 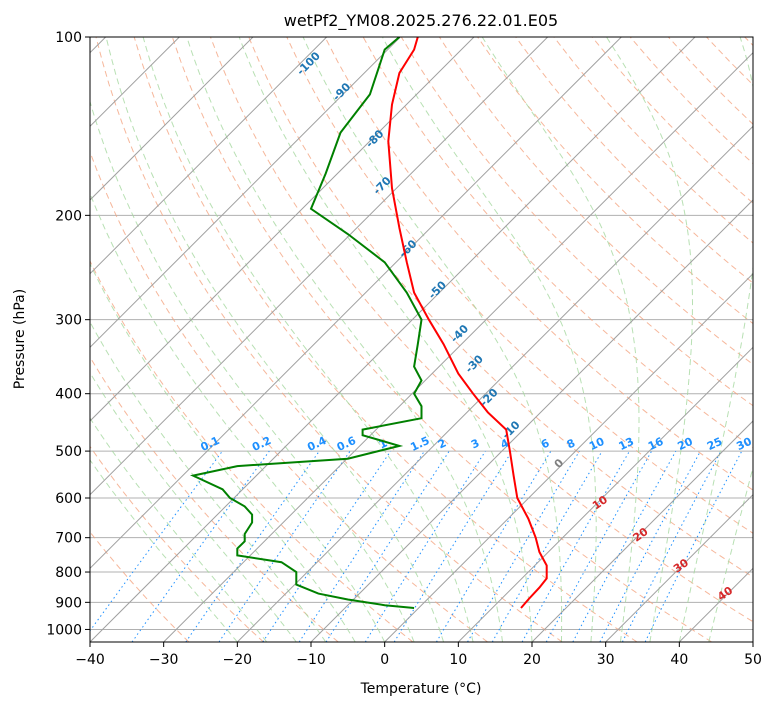 What do you see at coordinates (64, 630) in the screenshot?
I see `y-tick-label: 1000` at bounding box center [64, 630].